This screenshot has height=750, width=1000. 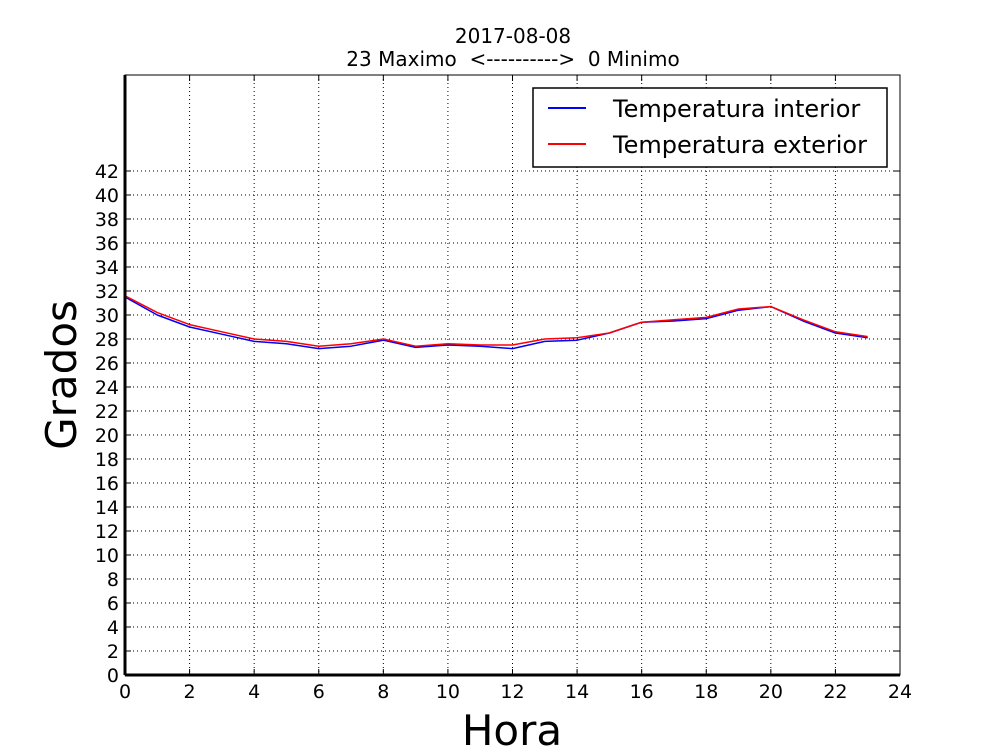 I want to click on y-tick-label: 28, so click(x=107, y=340).